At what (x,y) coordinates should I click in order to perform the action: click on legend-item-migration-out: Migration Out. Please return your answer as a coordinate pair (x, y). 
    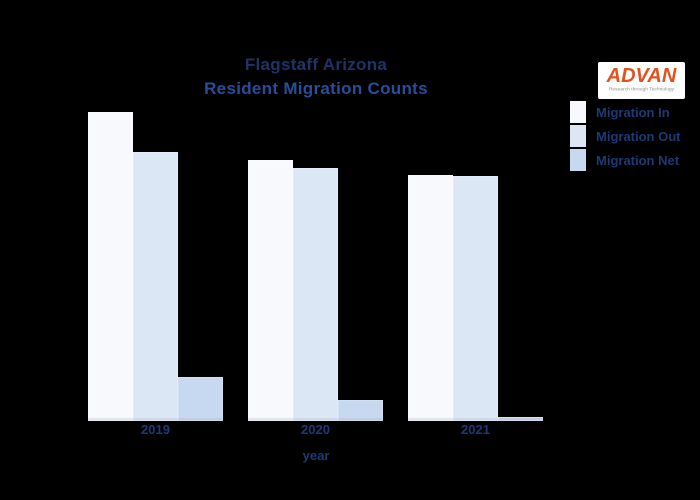
    Looking at the image, I should click on (625, 136).